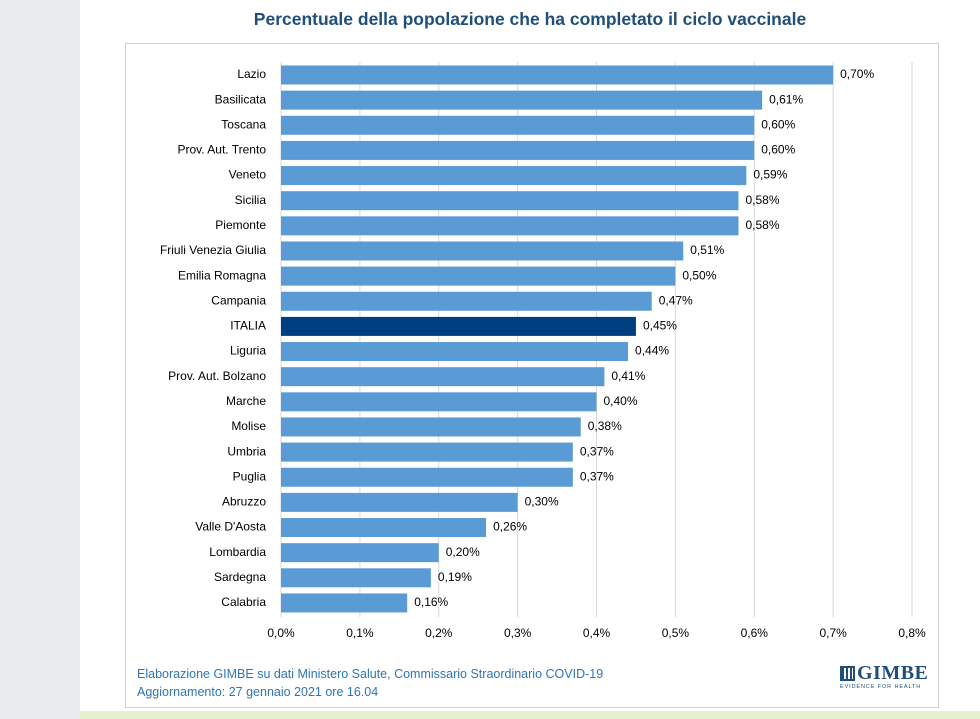 This screenshot has width=980, height=719. What do you see at coordinates (912, 633) in the screenshot?
I see `x-tick-label: 0,8%` at bounding box center [912, 633].